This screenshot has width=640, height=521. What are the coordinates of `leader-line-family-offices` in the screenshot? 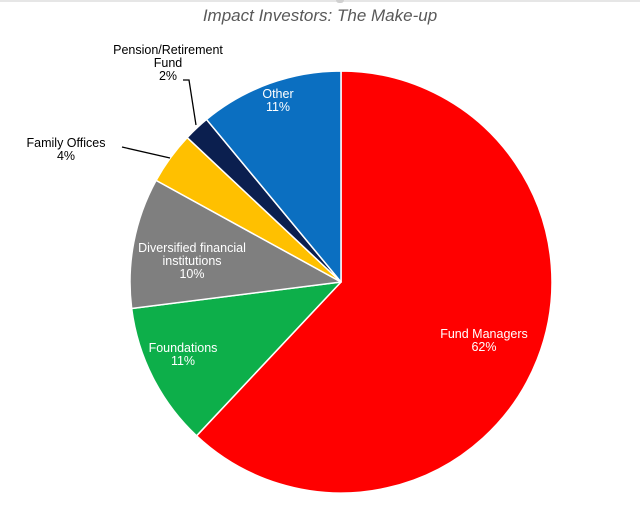 It's located at (146, 152).